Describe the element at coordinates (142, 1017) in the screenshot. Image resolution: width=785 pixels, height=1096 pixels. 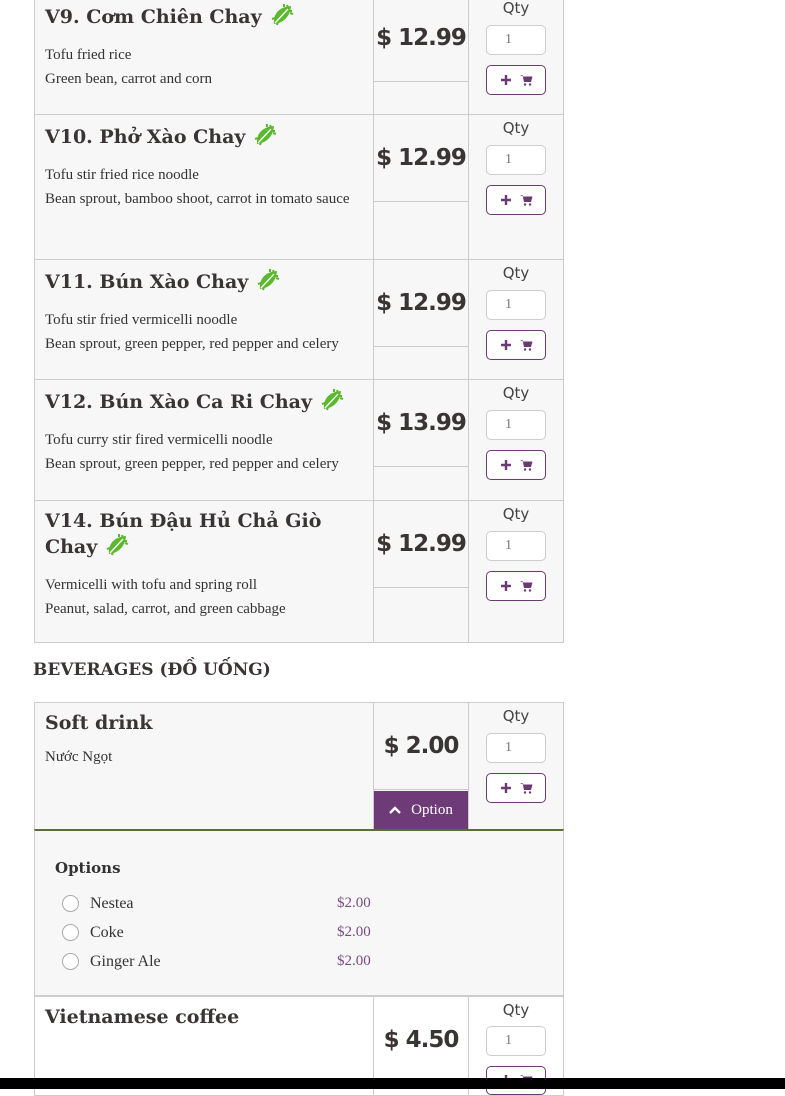
I see `item-title: Vietnamese coffee` at that location.